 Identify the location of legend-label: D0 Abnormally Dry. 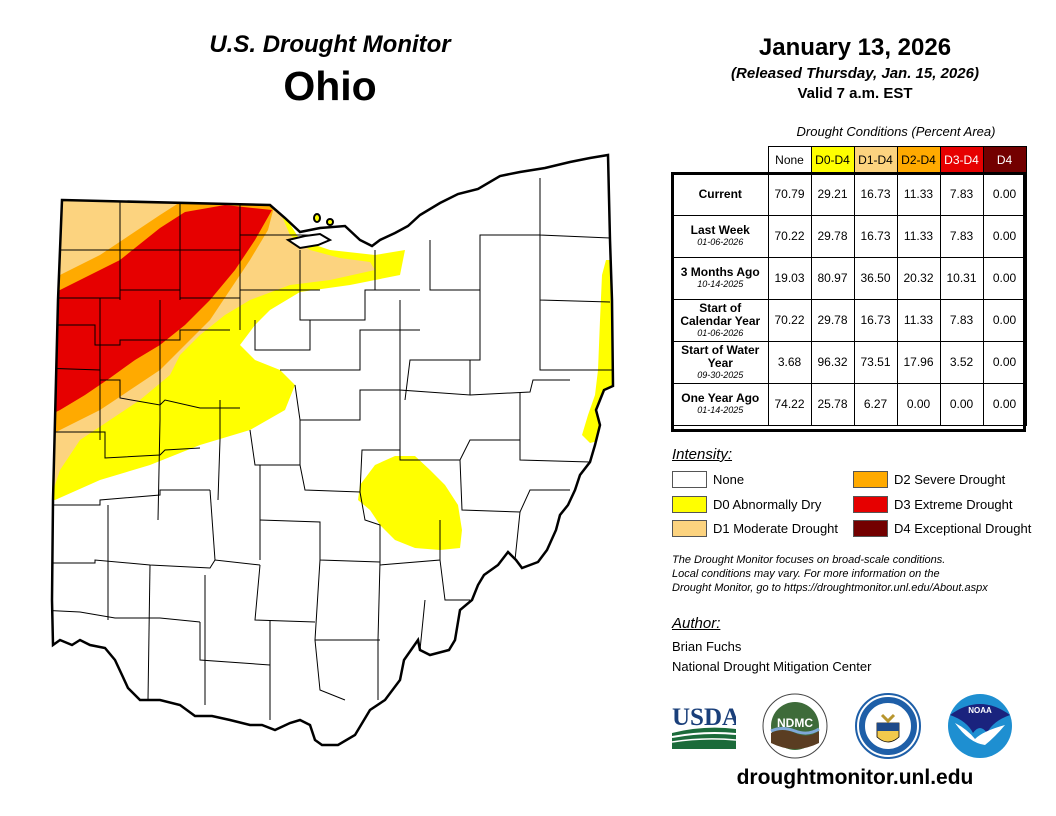
(767, 504).